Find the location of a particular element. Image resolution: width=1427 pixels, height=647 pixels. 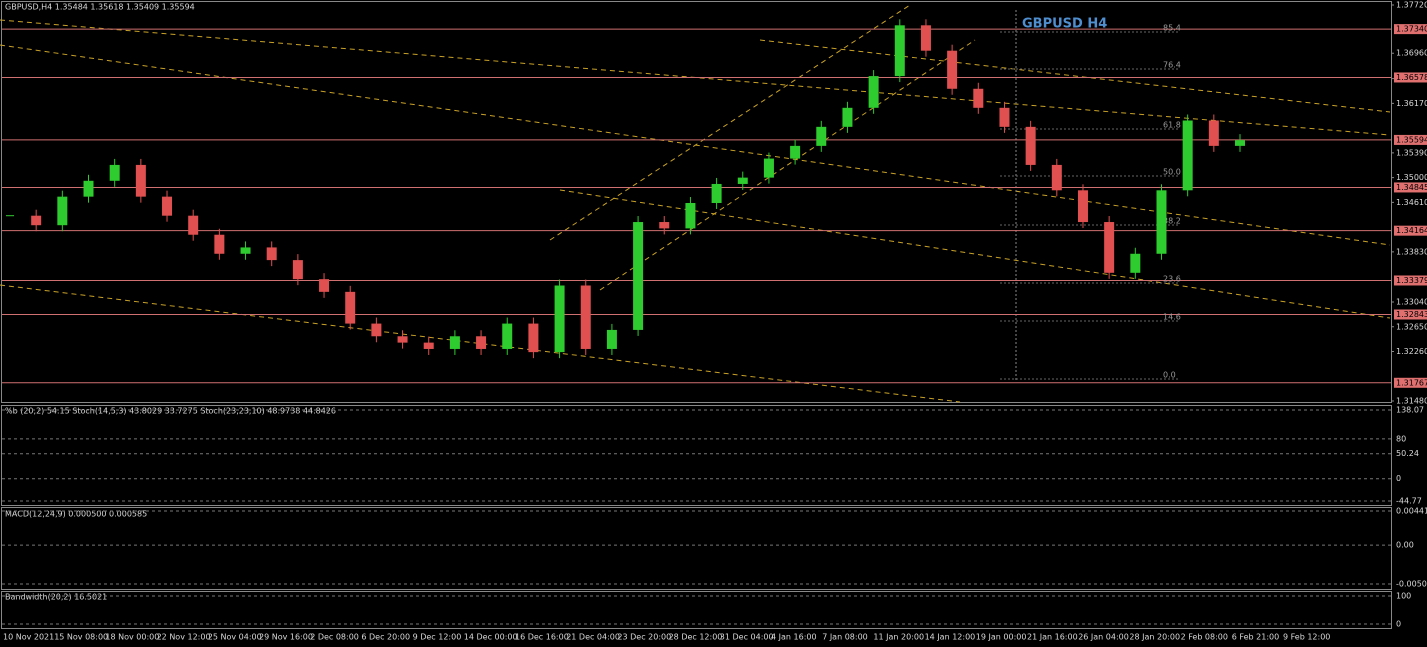

date-label: 23 Dec 20:00 is located at coordinates (644, 637).